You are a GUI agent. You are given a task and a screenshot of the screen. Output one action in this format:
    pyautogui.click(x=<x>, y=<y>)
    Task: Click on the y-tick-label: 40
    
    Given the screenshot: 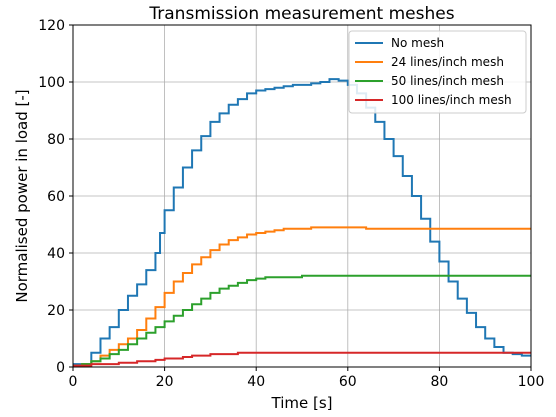 What is the action you would take?
    pyautogui.click(x=56, y=254)
    